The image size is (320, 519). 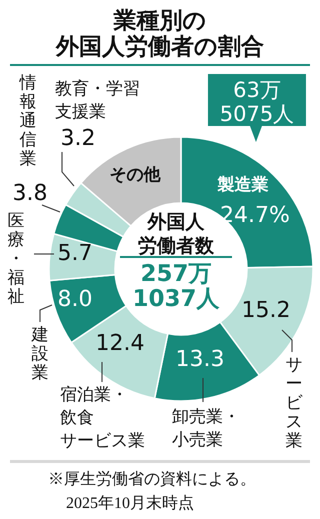 What do you see at coordinates (136, 175) in the screenshot?
I see `slice-label: その他` at bounding box center [136, 175].